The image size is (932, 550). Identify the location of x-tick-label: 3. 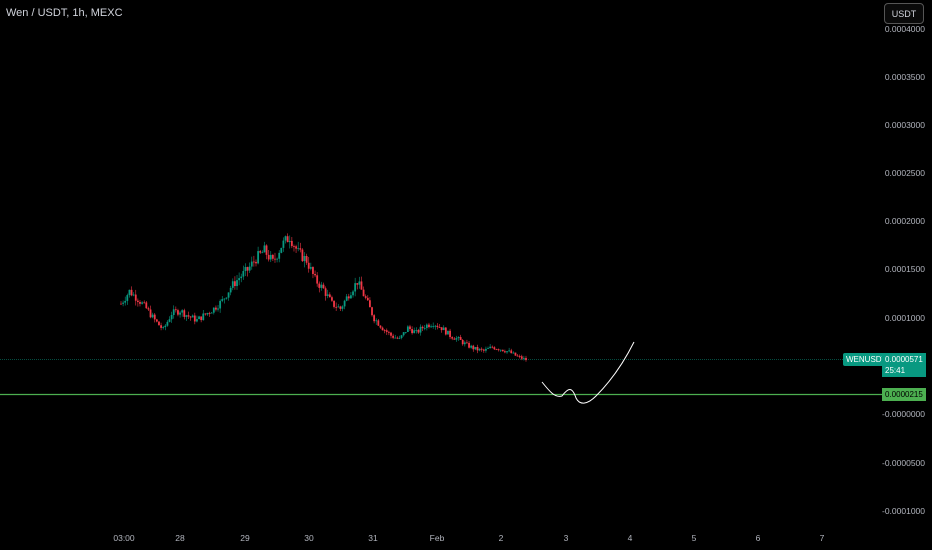
(566, 538).